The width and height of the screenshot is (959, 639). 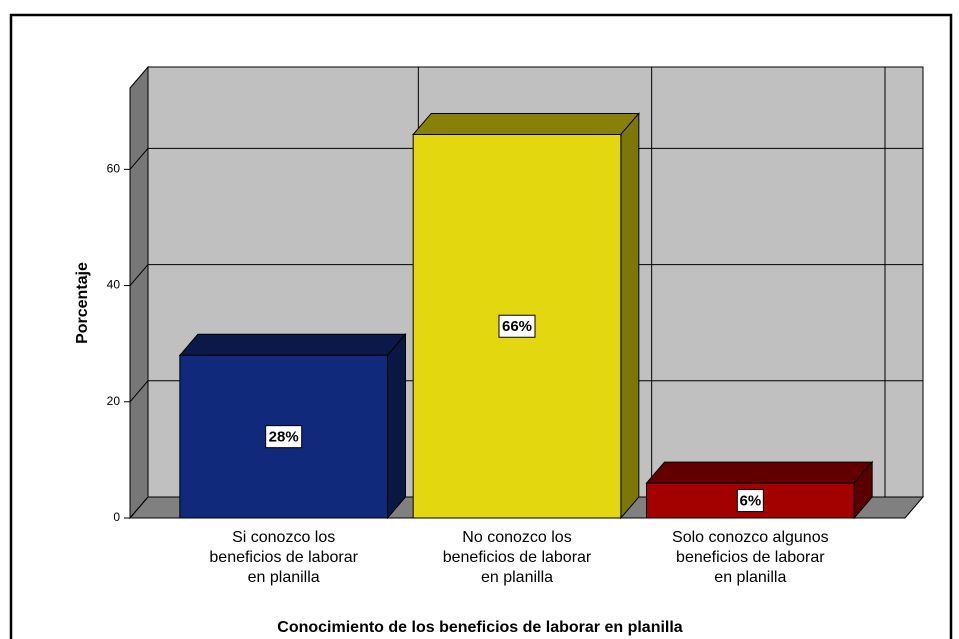 I want to click on y-tick-label: 20, so click(x=114, y=401).